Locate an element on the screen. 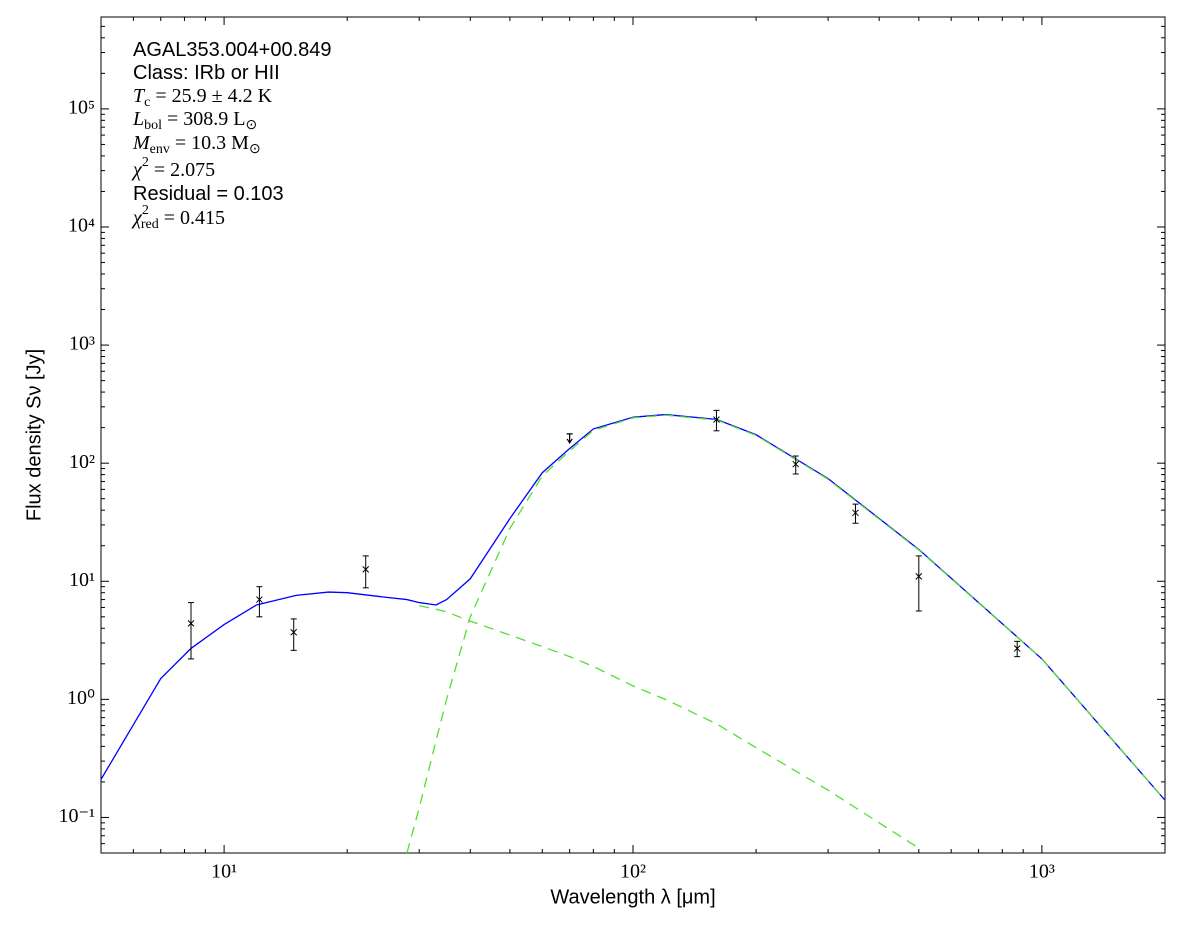  y-tick-label: 10⁻¹ is located at coordinates (76, 816).